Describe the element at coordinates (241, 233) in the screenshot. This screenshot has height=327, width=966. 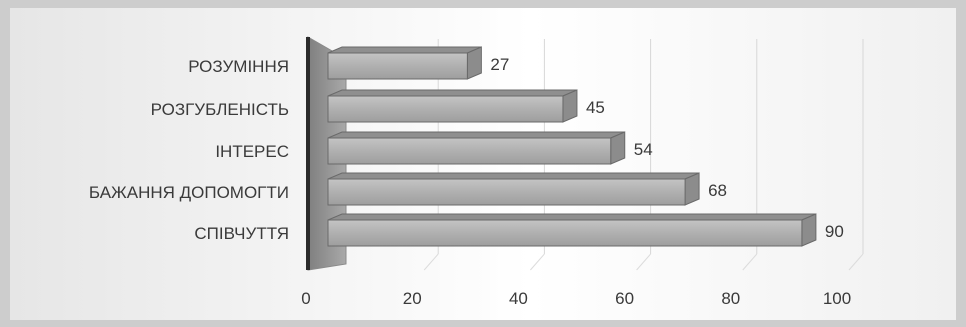
I see `category-label: СПІВЧУТТЯ` at that location.